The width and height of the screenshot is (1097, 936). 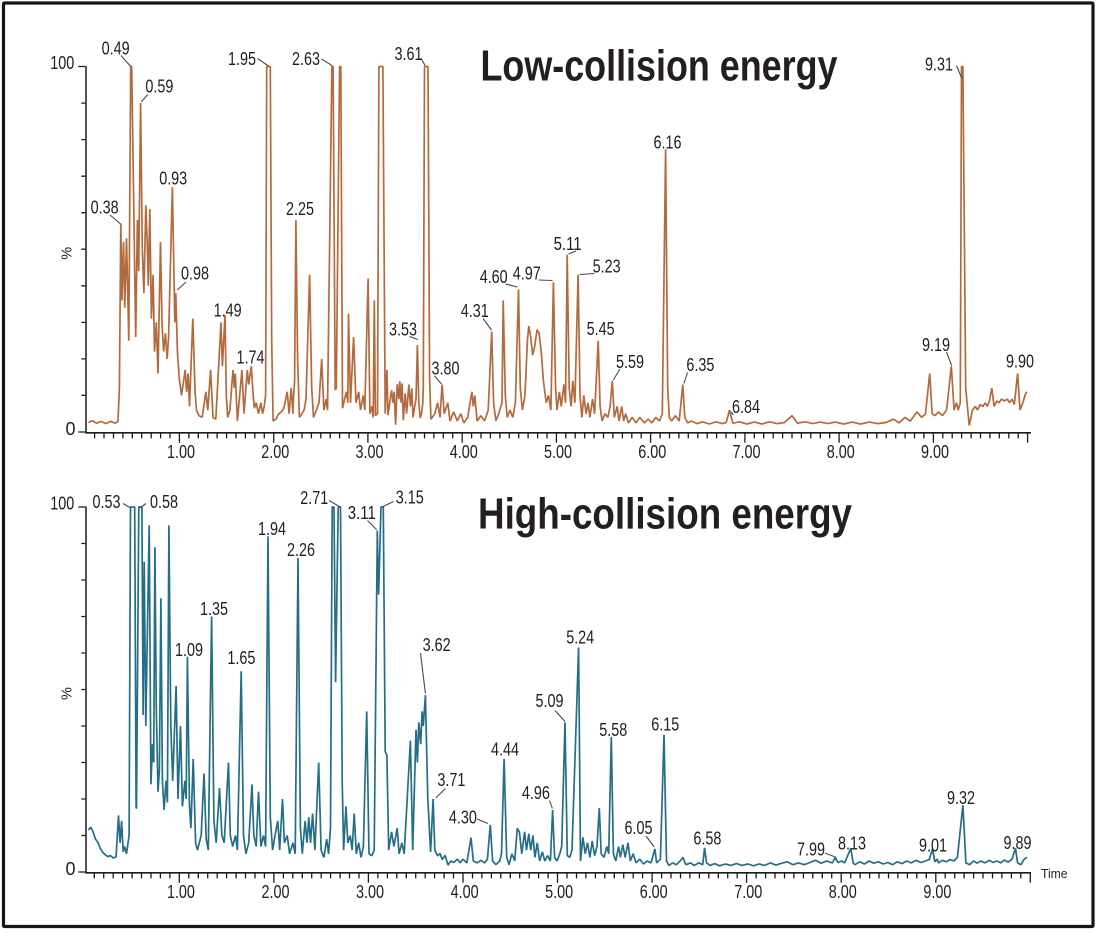 I want to click on svg-text: 4.60, so click(x=494, y=277).